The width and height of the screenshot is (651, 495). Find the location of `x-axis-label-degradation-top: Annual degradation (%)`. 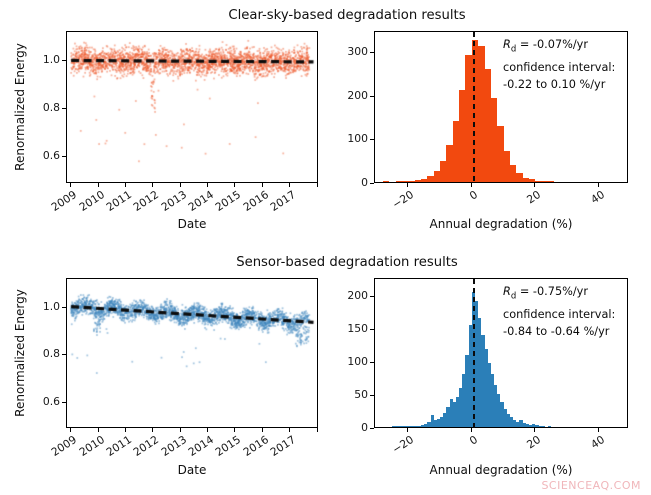

x-axis-label-degradation-top: Annual degradation (%) is located at coordinates (501, 224).